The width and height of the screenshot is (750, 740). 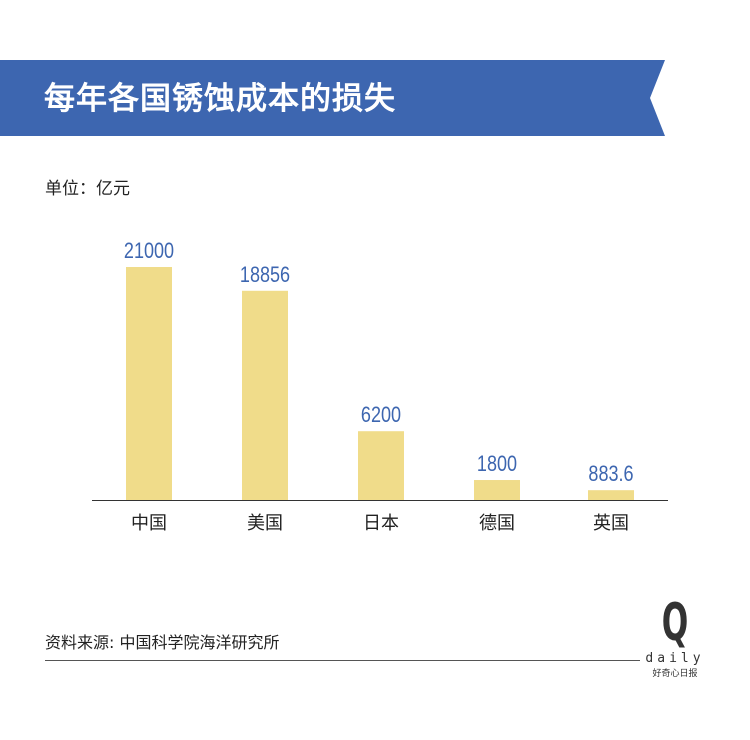 I want to click on category-label: 日本, so click(x=381, y=523).